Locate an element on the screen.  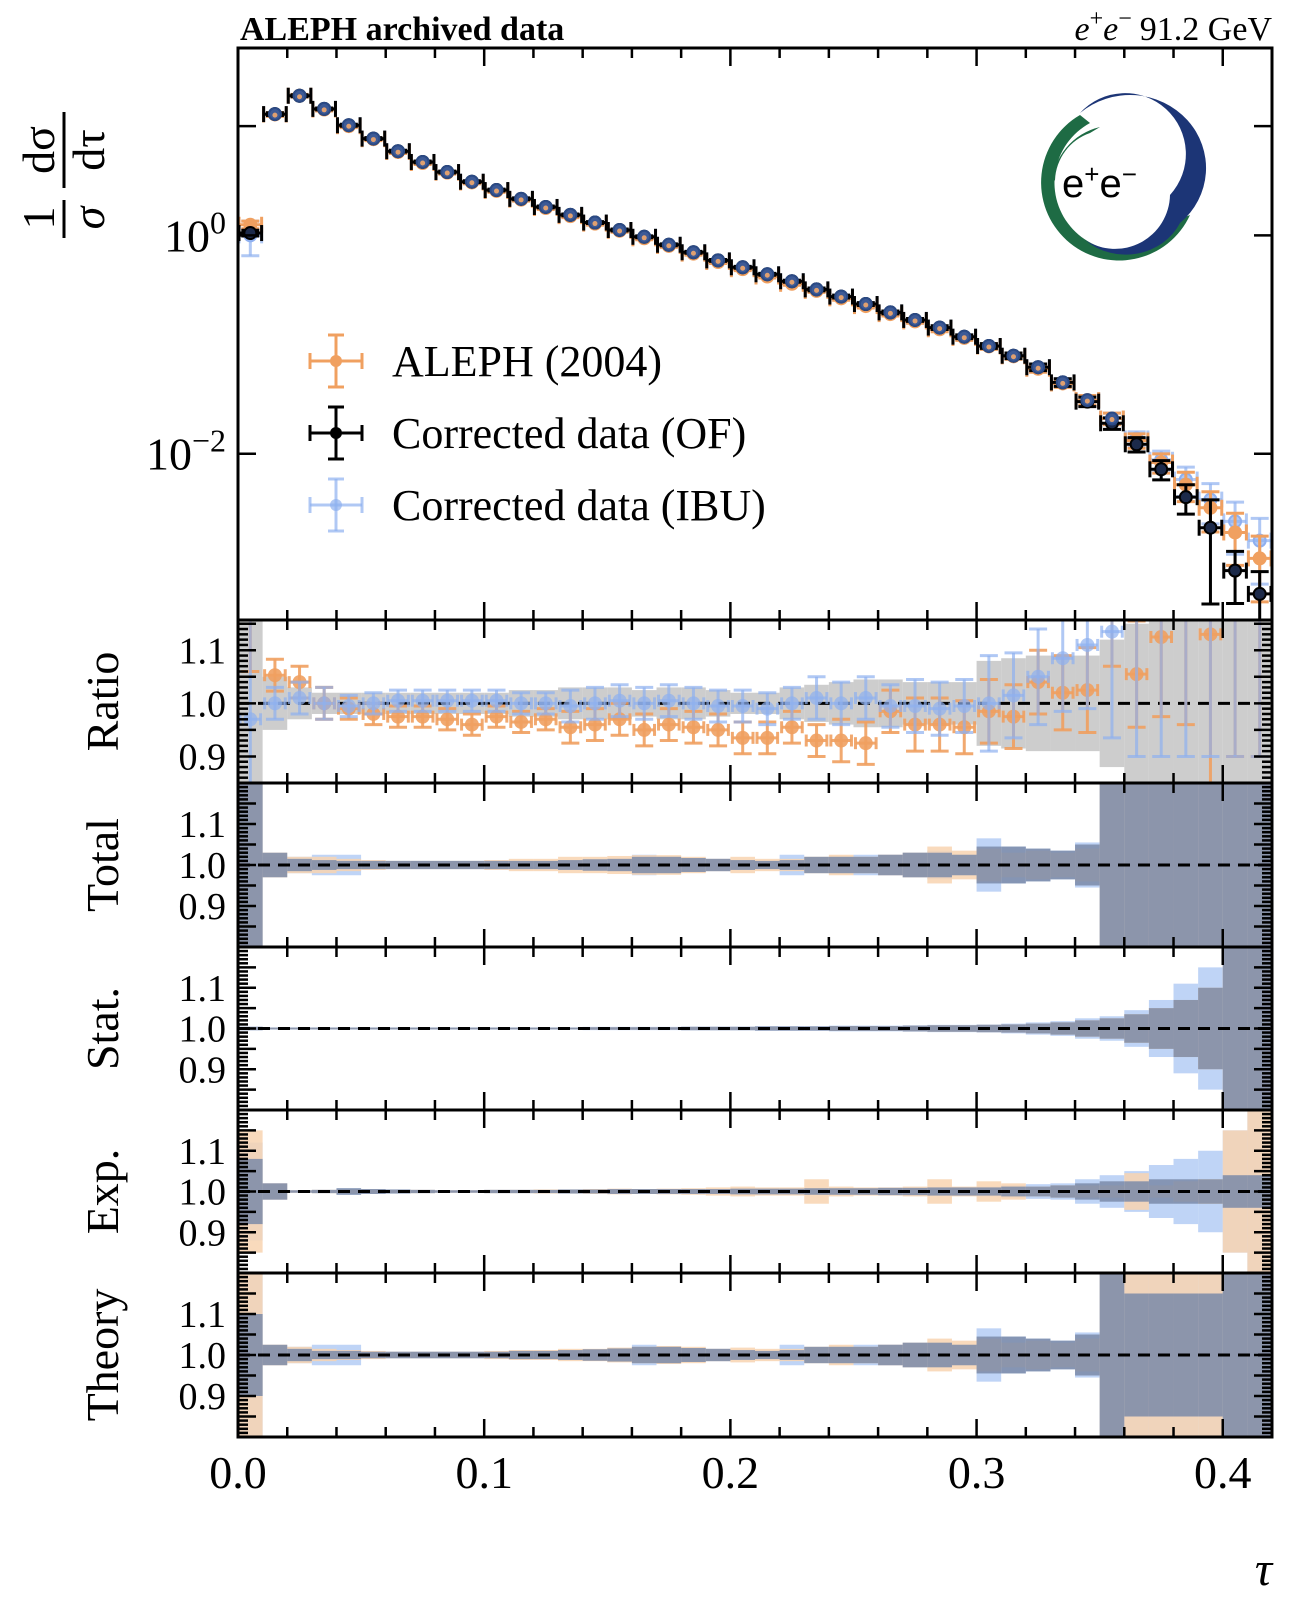
x-axis-label: τ is located at coordinates (1264, 1569).